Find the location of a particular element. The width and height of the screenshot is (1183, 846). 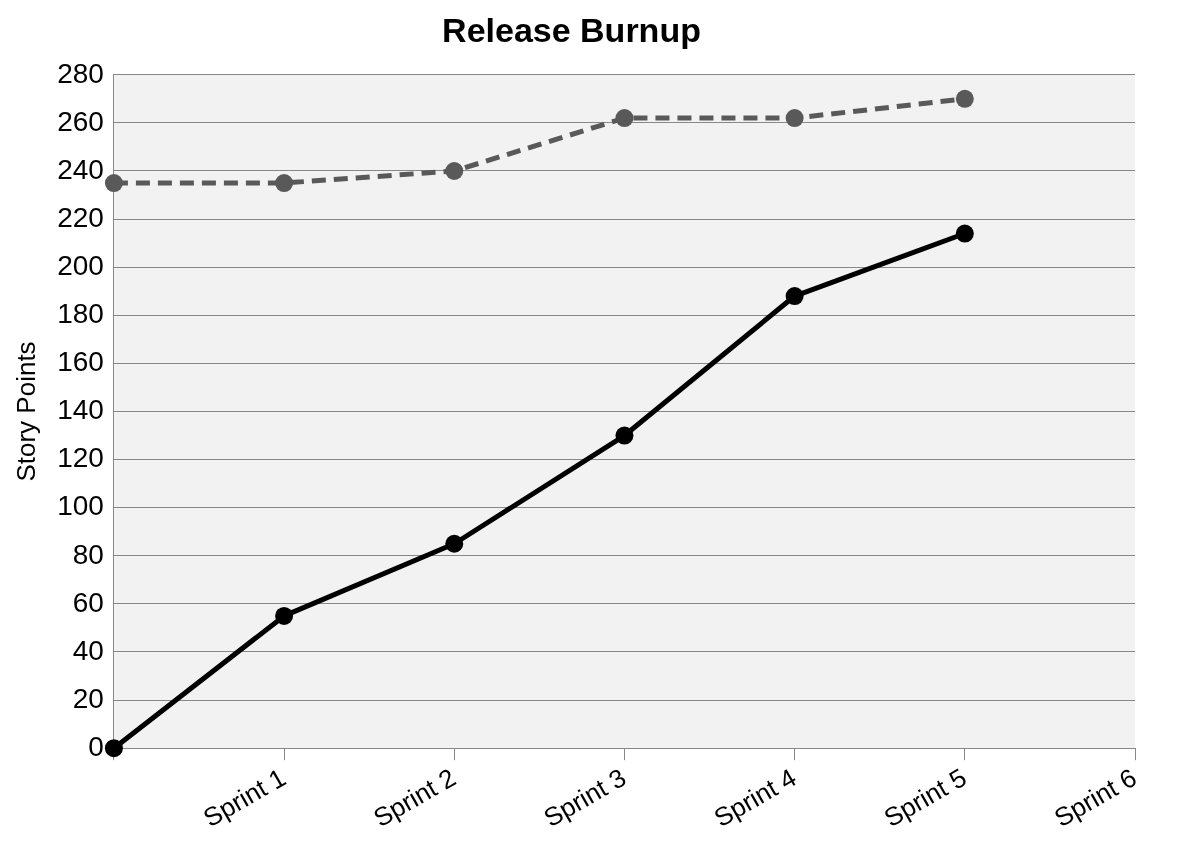

y-tick-label: 200 is located at coordinates (80, 265).